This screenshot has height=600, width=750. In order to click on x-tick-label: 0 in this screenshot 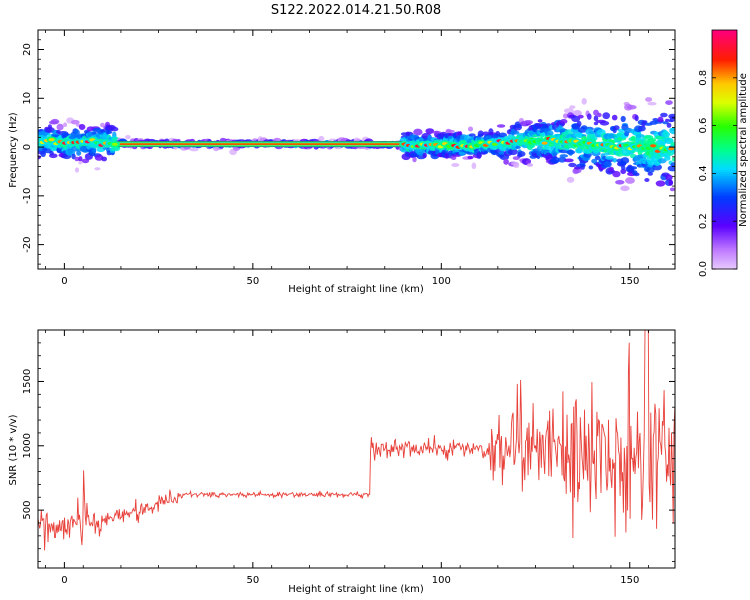, I will do `click(64, 281)`.